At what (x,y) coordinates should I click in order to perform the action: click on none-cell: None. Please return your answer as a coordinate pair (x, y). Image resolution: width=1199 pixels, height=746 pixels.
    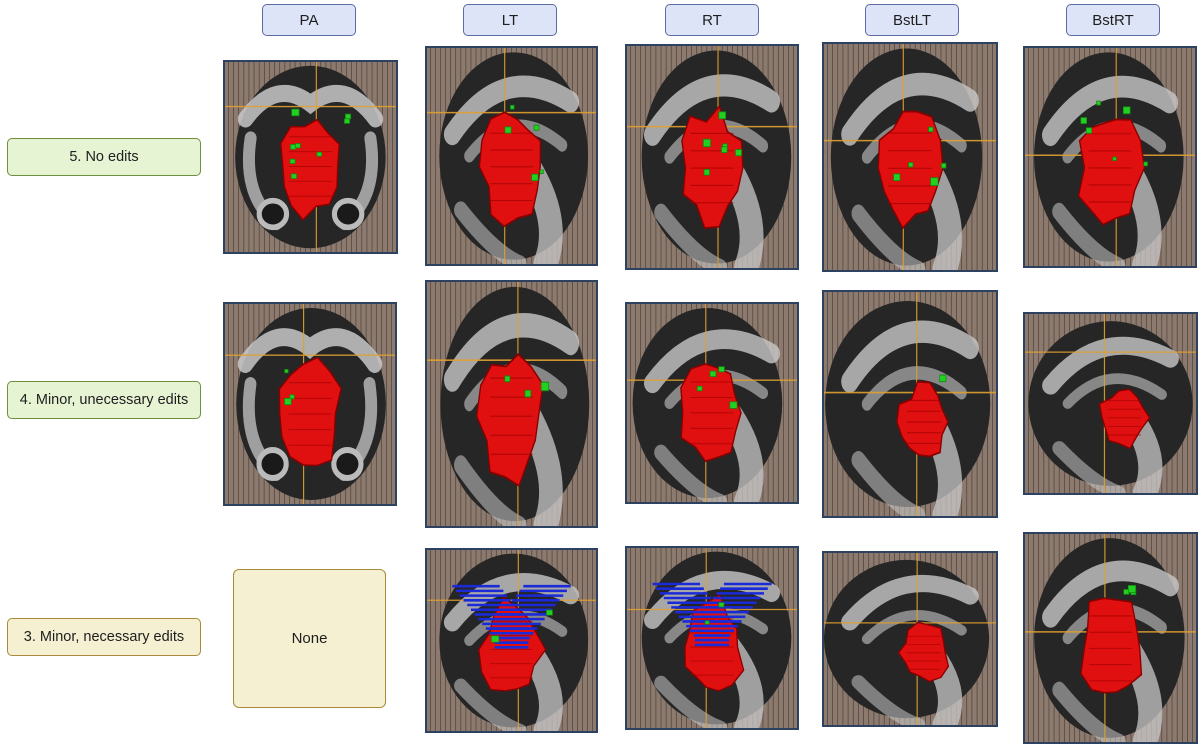
    Looking at the image, I should click on (309, 638).